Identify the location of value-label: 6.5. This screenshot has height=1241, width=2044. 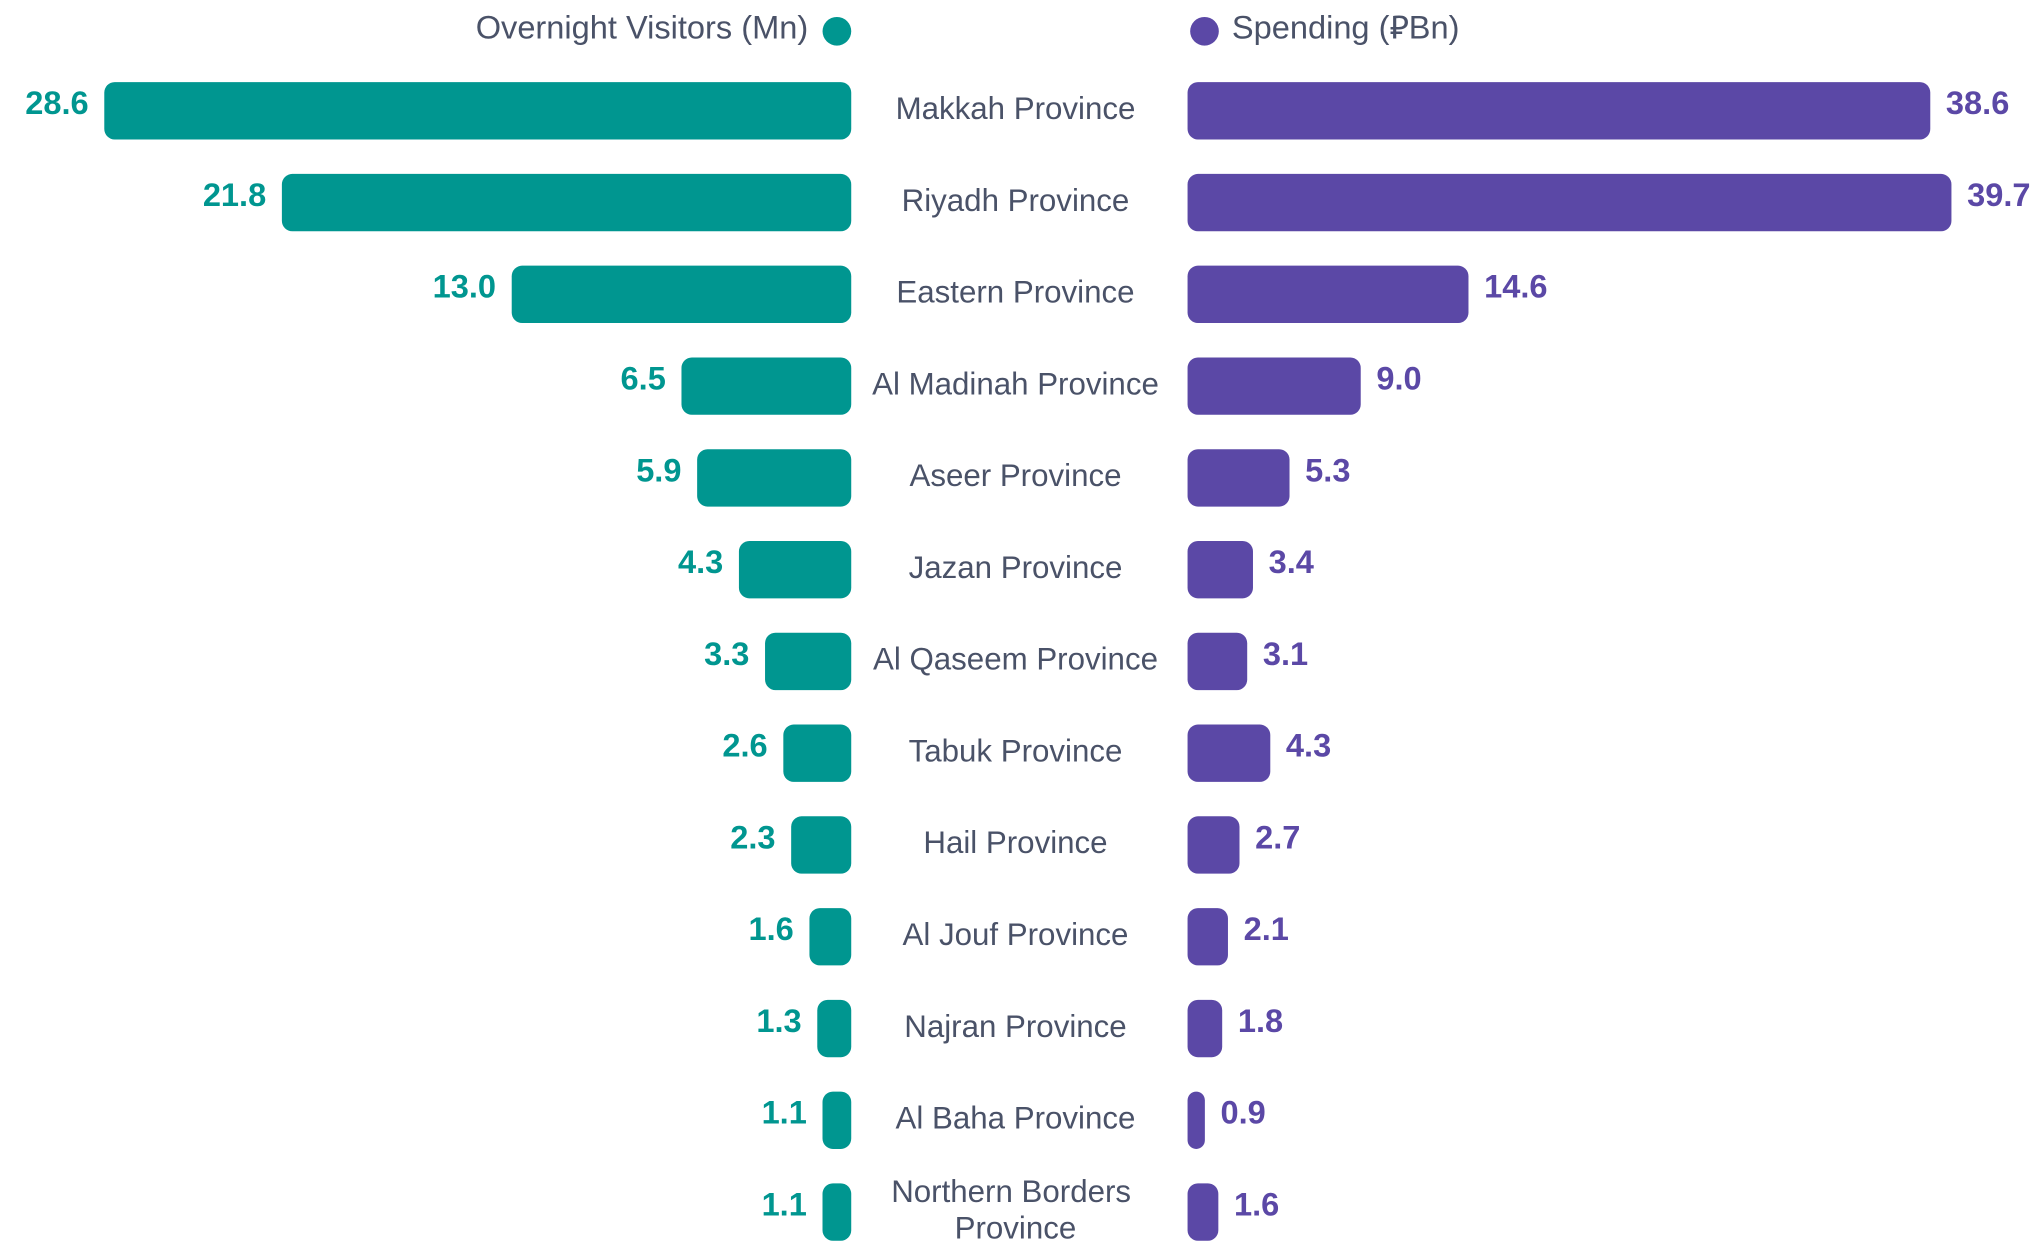
(643, 379).